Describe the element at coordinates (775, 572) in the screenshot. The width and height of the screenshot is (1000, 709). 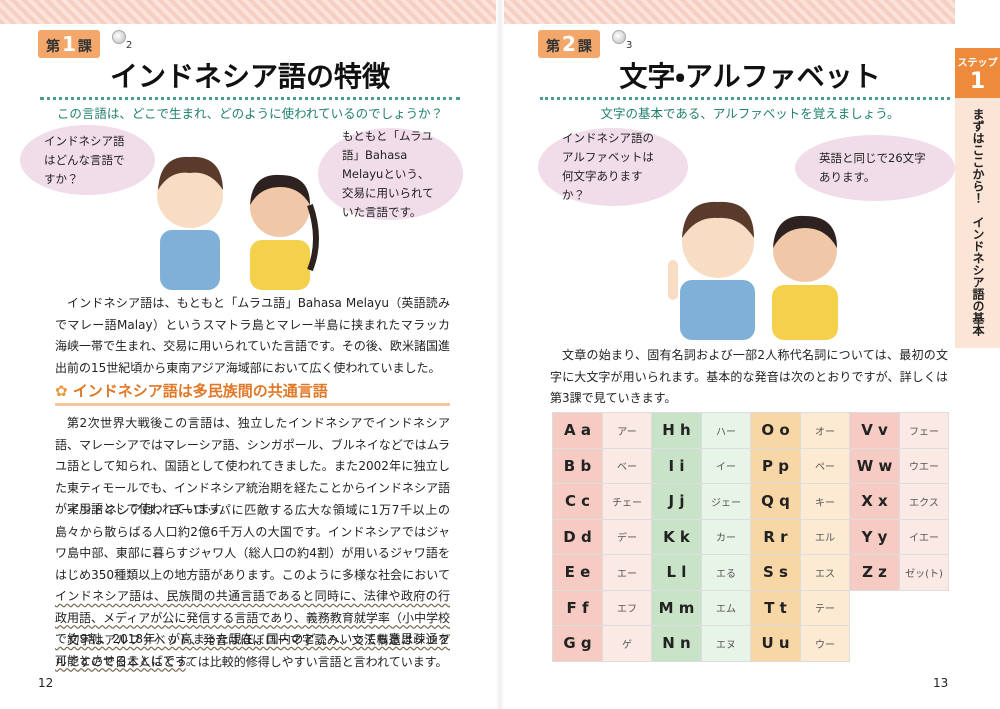
I see `letter: S s` at that location.